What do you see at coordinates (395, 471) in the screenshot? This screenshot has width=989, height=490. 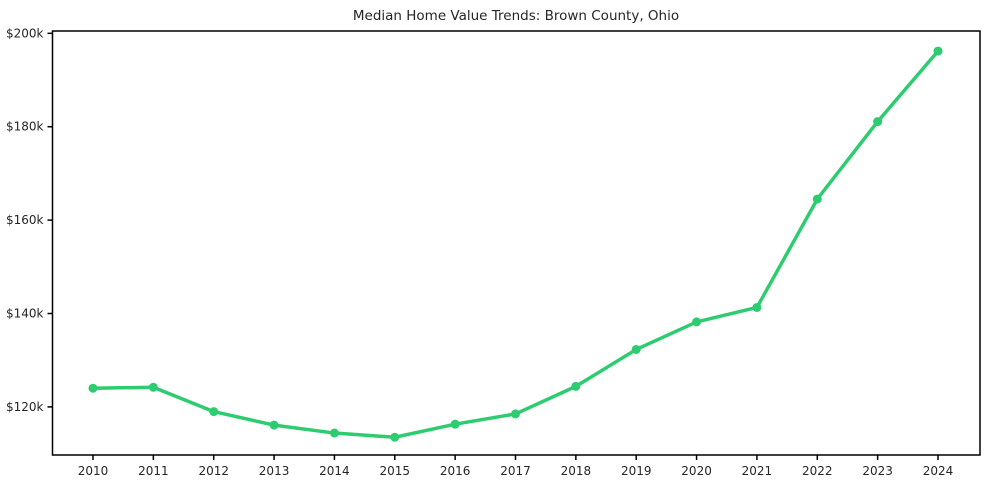 I see `x-tick-label: 2015` at bounding box center [395, 471].